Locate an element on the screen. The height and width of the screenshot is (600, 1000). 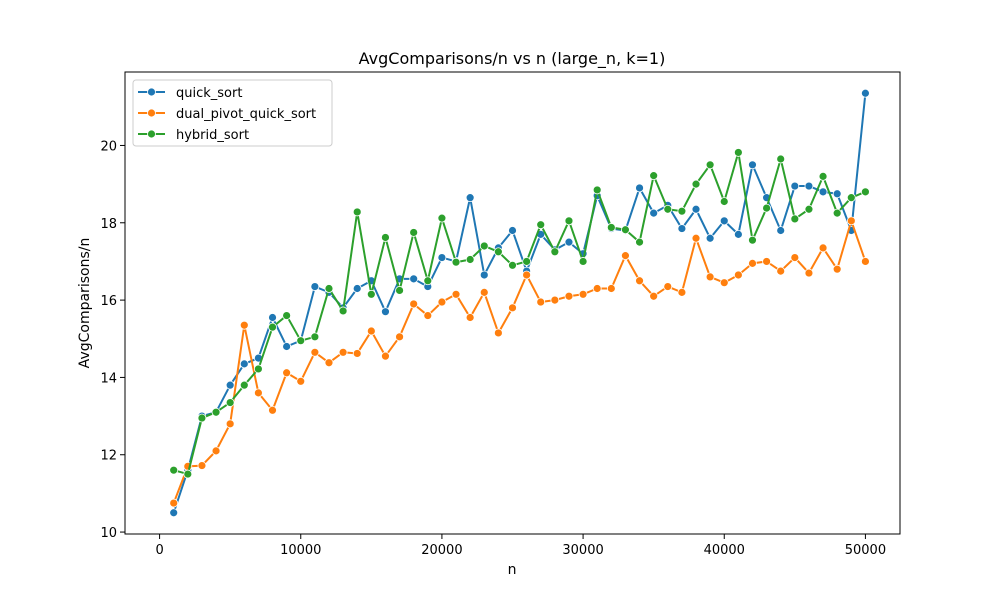
y-tick-label: 18 is located at coordinates (108, 224).